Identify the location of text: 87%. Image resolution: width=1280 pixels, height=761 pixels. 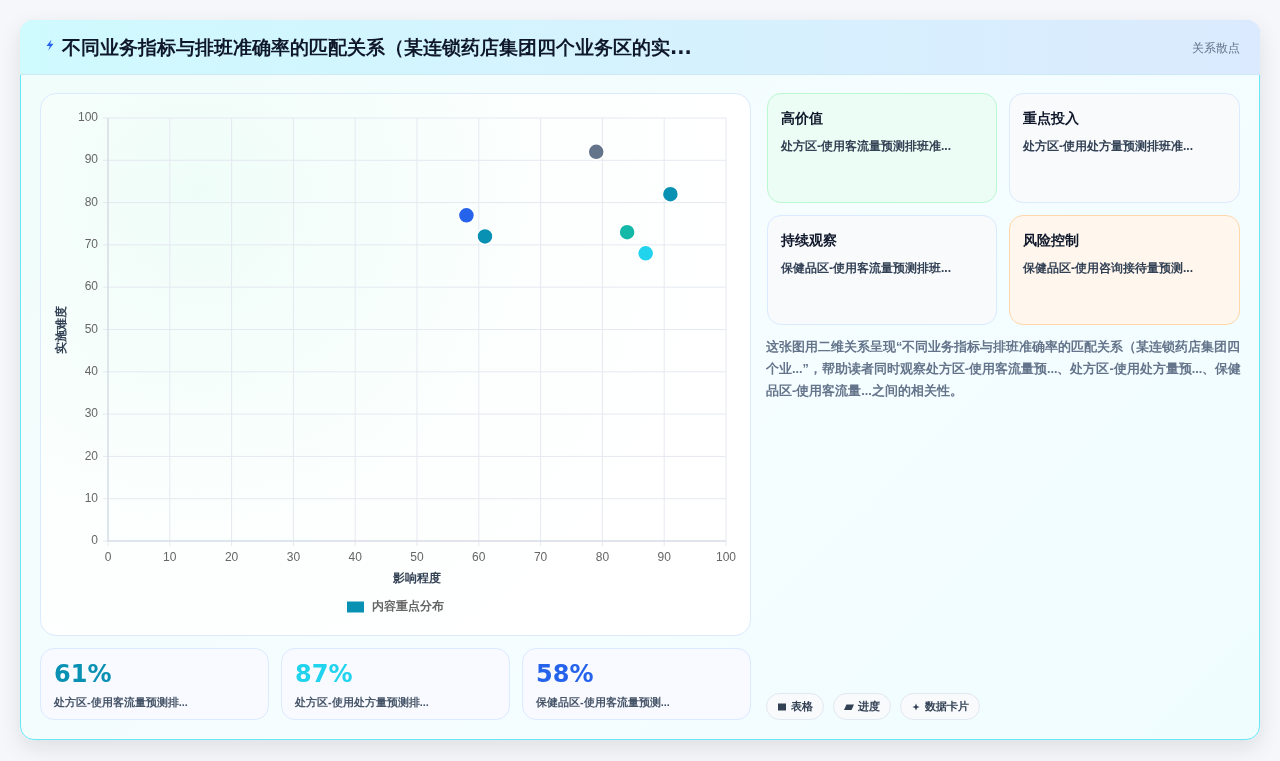
(324, 674).